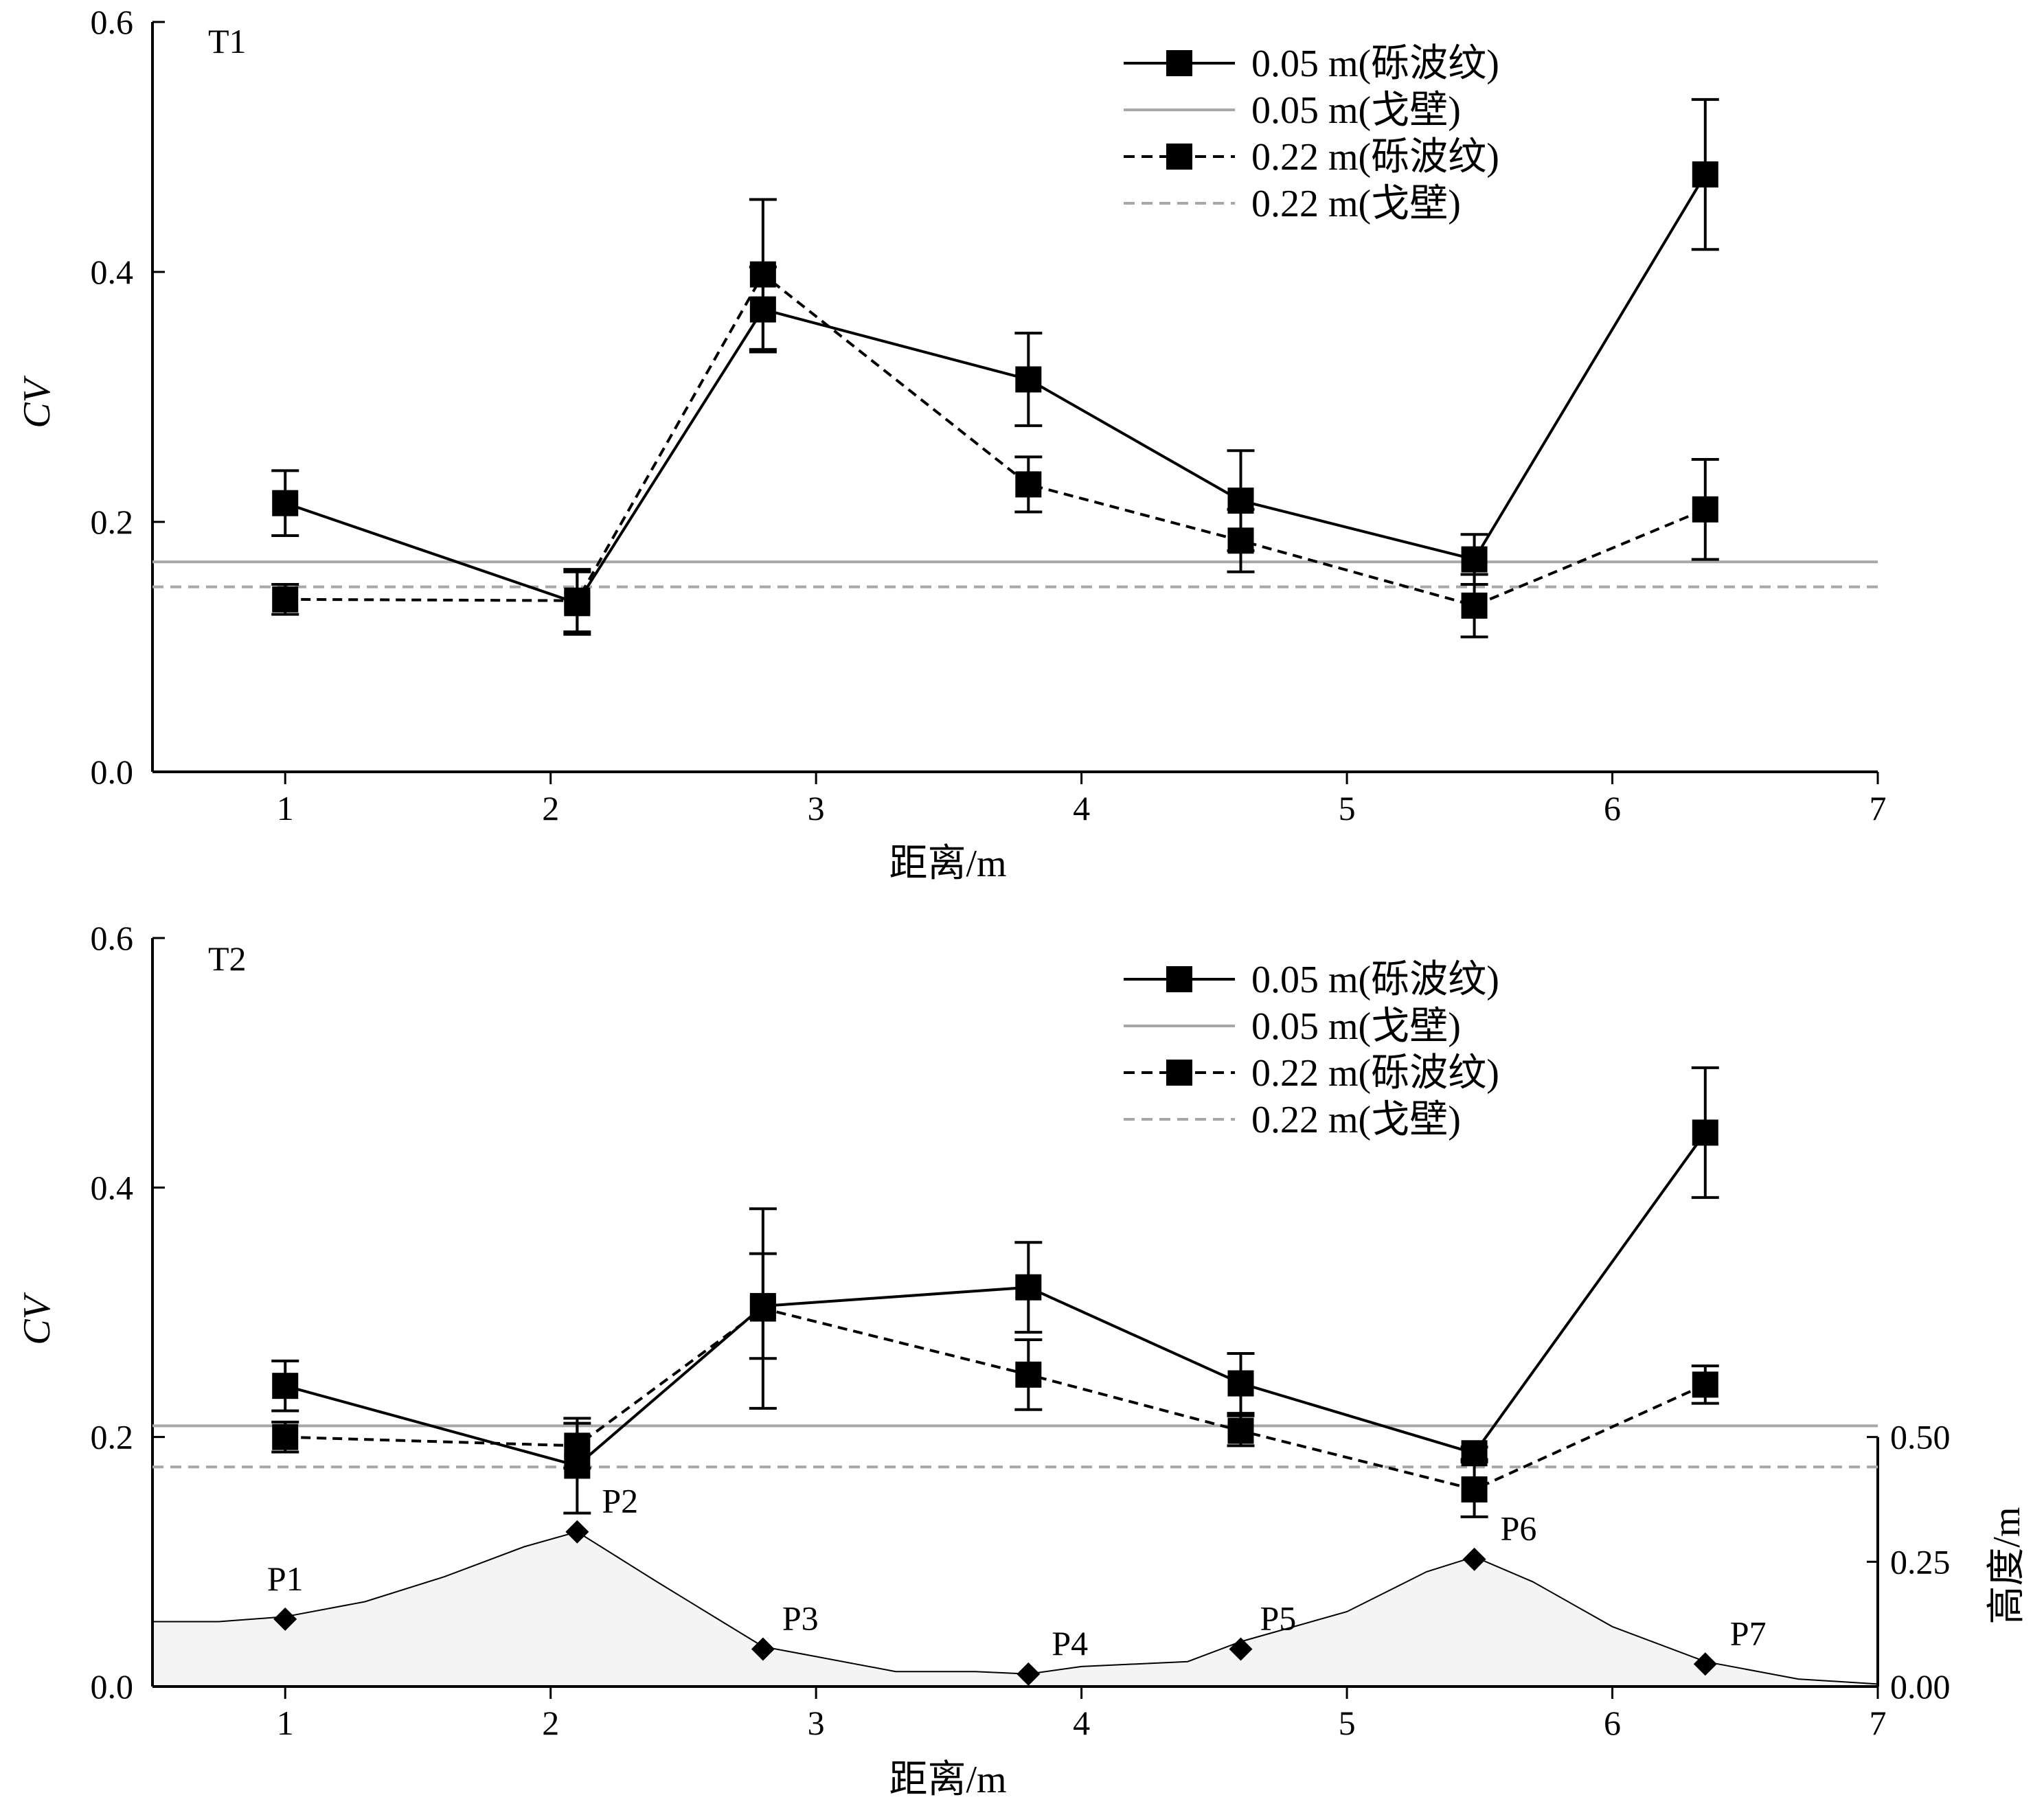 The width and height of the screenshot is (2044, 1806). What do you see at coordinates (1920, 1686) in the screenshot?
I see `y2-tick-label: 0.00` at bounding box center [1920, 1686].